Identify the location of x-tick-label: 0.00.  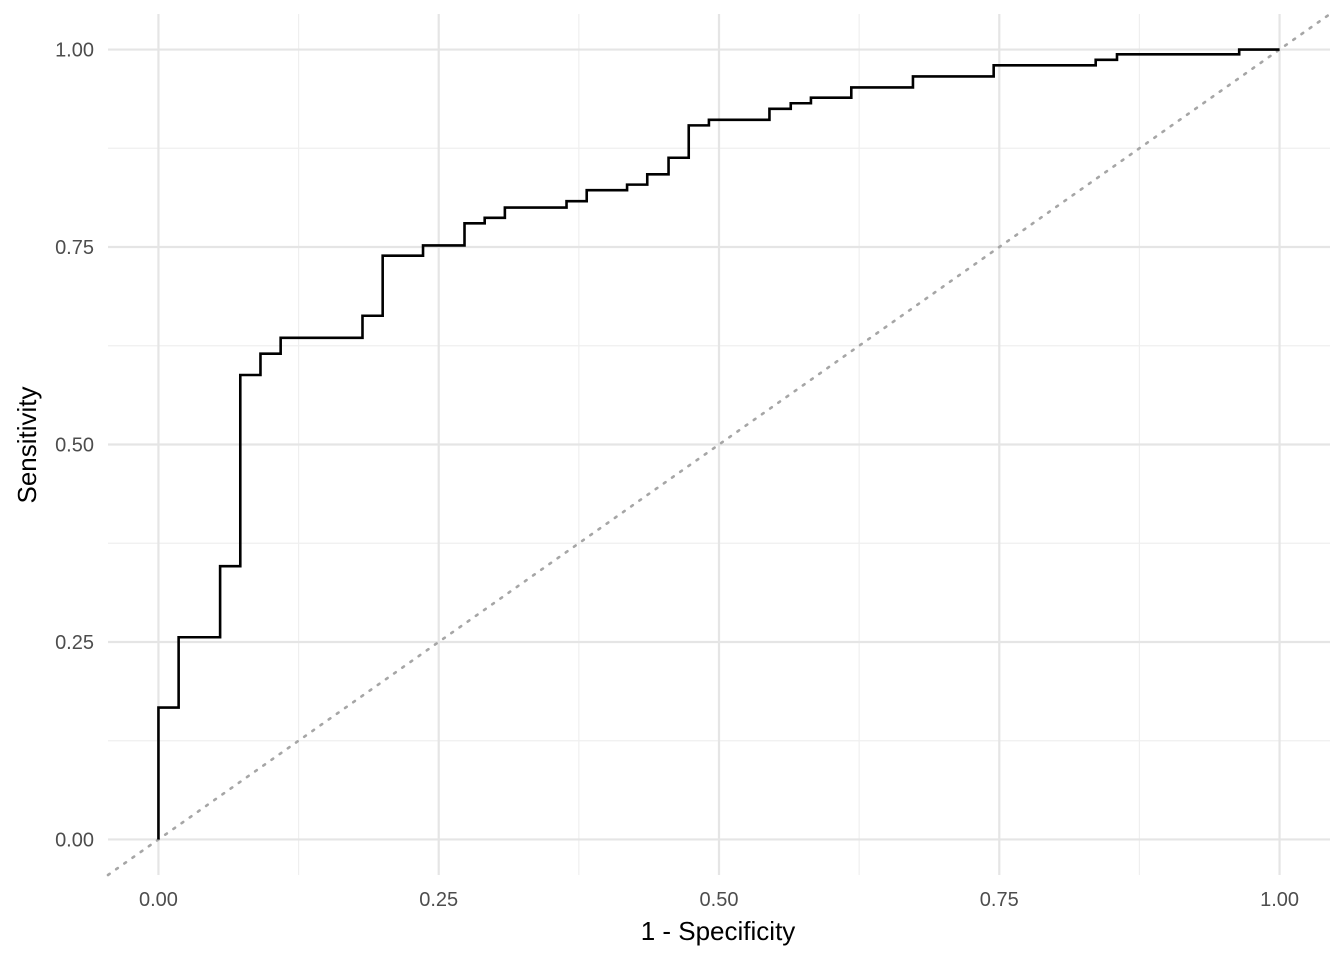
(158, 900).